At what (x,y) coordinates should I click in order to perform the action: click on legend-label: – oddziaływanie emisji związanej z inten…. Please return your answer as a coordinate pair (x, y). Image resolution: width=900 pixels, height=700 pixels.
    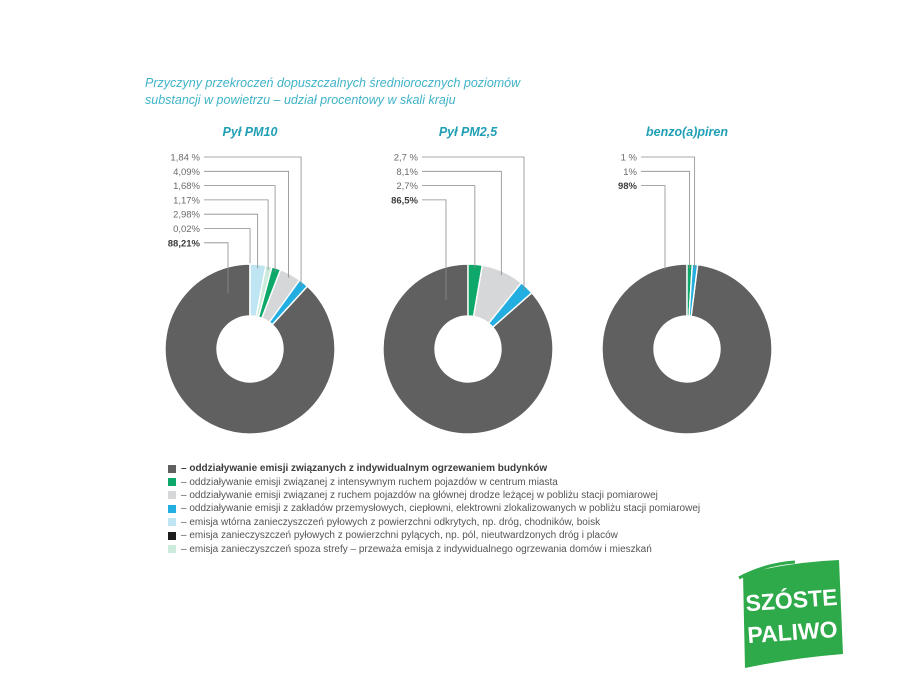
    Looking at the image, I should click on (369, 482).